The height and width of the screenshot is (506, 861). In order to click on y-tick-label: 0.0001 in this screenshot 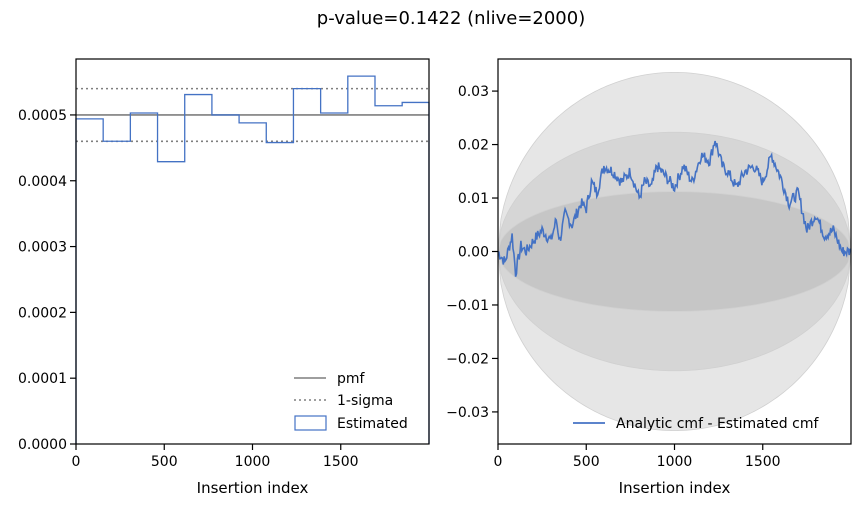, I will do `click(42, 379)`.